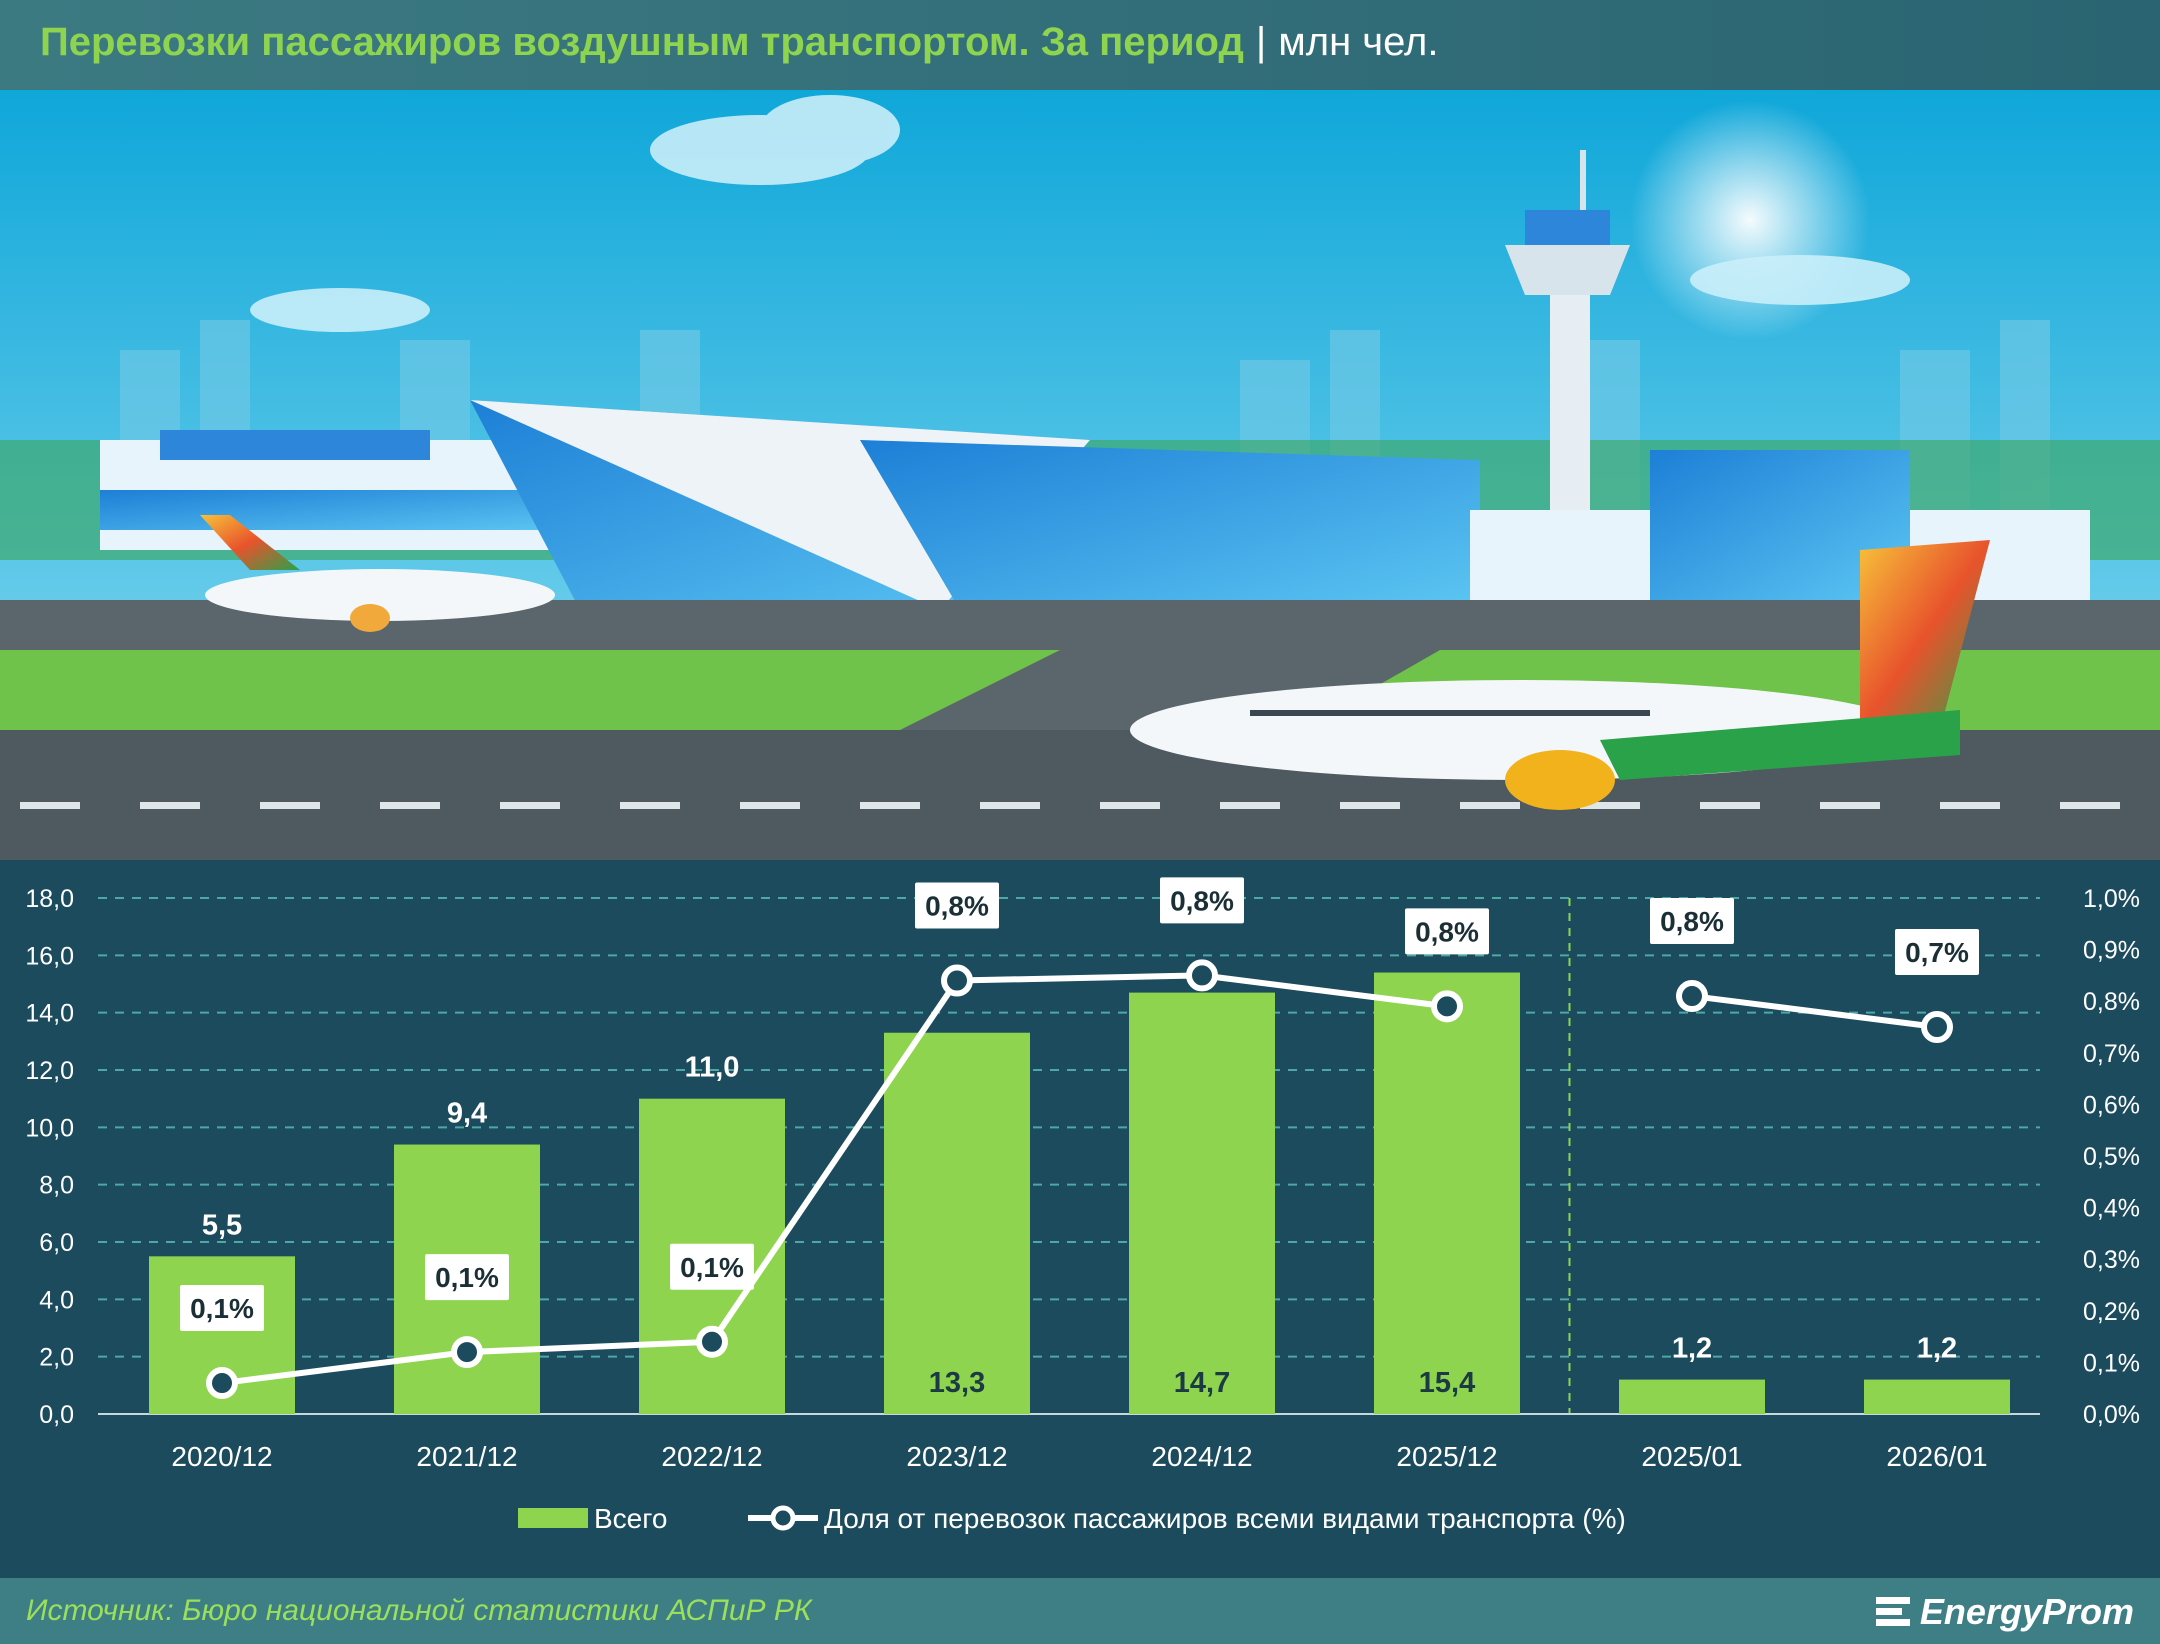  What do you see at coordinates (2111, 1209) in the screenshot?
I see `y2-tick-label: 0,4%` at bounding box center [2111, 1209].